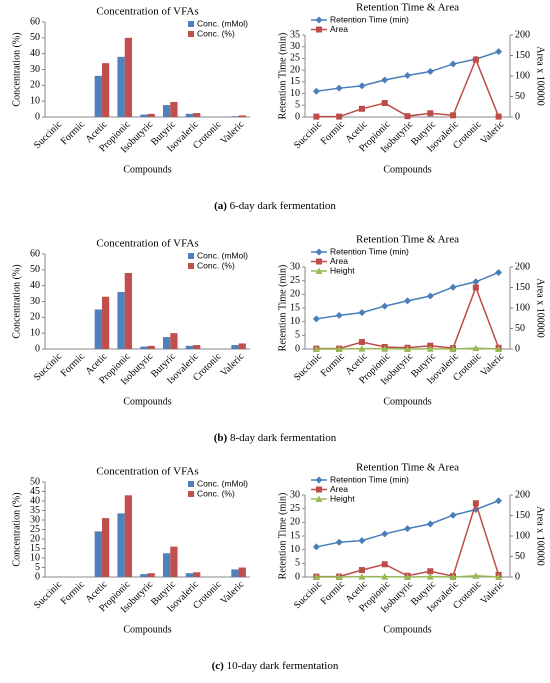 This screenshot has width=550, height=683. I want to click on chart-title: Retention Time & Area, so click(407, 240).